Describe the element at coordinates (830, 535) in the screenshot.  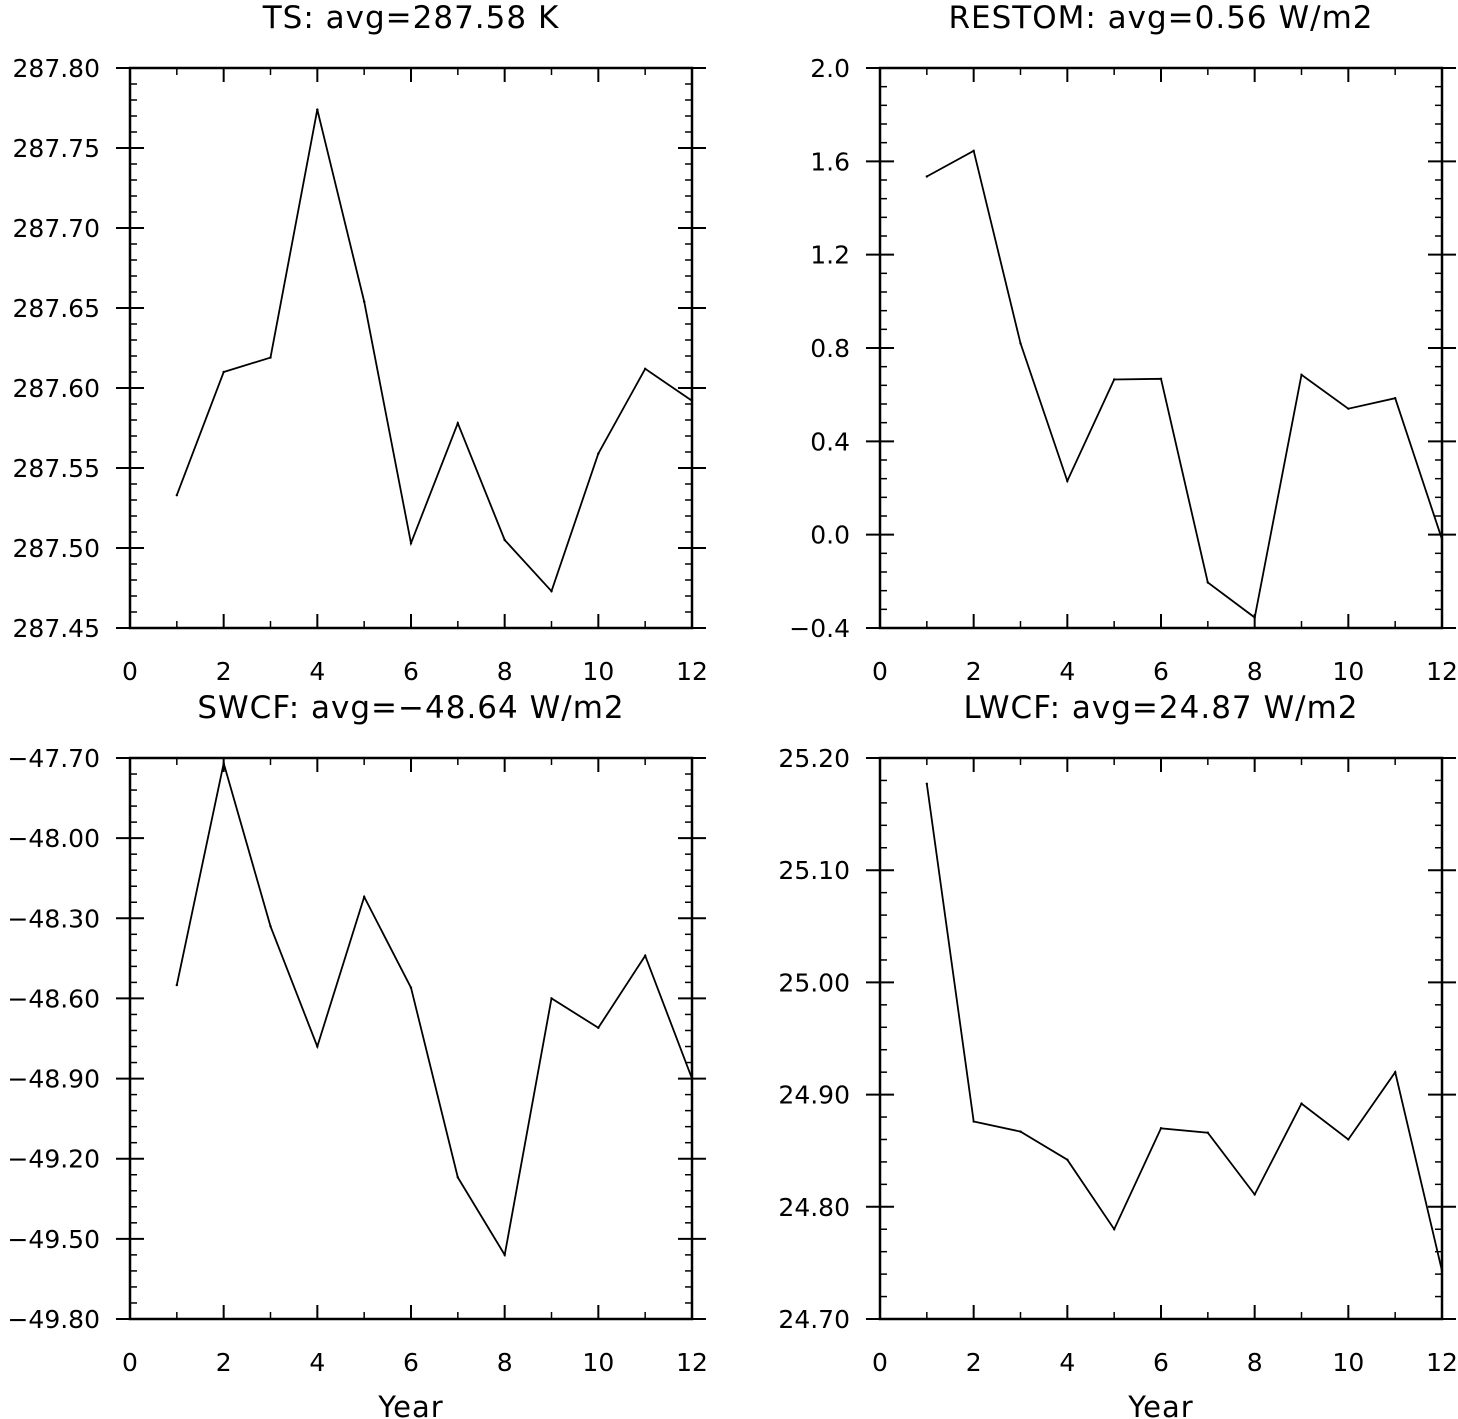
I see `y-tick-label: 0.0` at that location.